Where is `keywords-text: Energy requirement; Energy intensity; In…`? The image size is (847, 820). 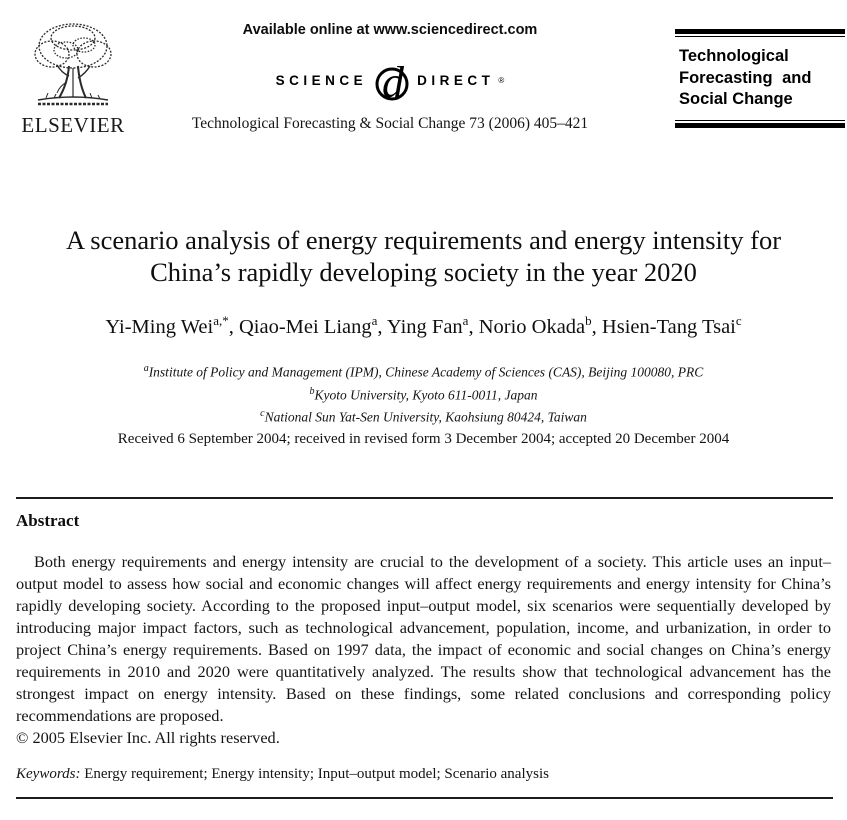
keywords-text: Energy requirement; Energy intensity; In… is located at coordinates (316, 774).